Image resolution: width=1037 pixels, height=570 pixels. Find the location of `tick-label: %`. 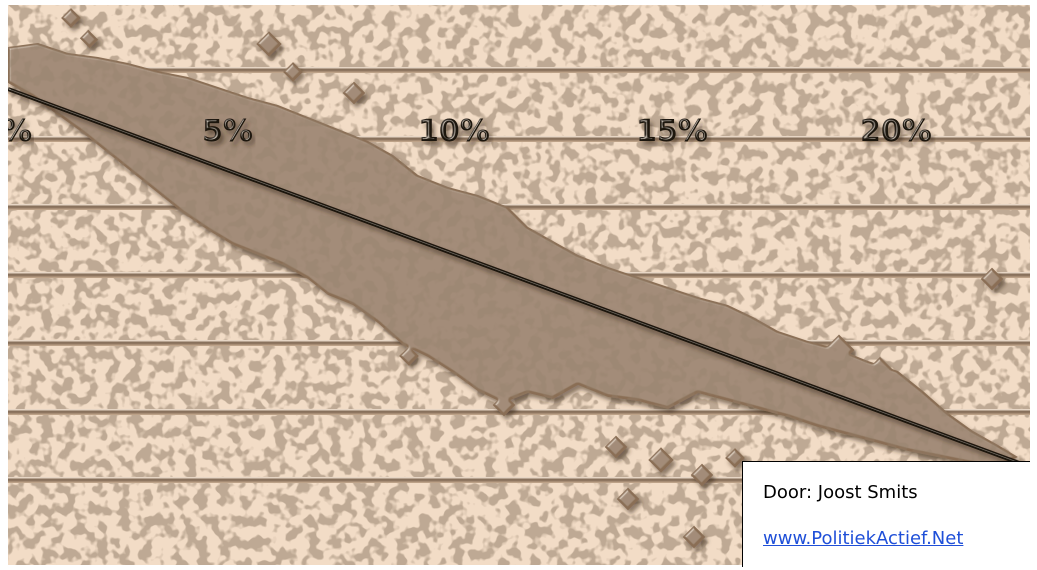

tick-label: % is located at coordinates (20, 131).